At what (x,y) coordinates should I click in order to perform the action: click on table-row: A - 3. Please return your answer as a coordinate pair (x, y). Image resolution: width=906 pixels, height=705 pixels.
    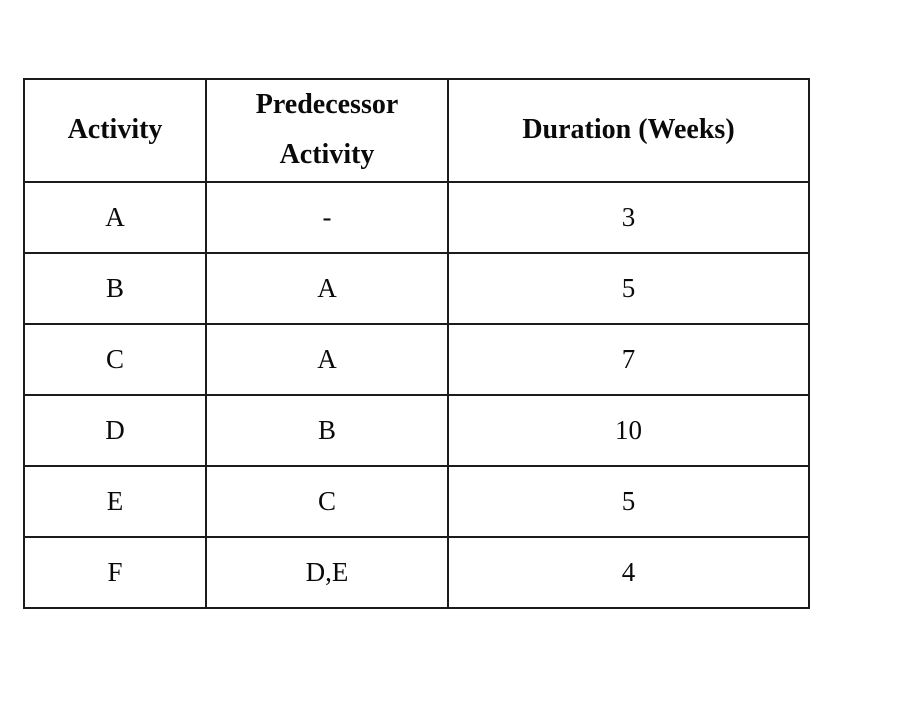
    Looking at the image, I should click on (416, 217).